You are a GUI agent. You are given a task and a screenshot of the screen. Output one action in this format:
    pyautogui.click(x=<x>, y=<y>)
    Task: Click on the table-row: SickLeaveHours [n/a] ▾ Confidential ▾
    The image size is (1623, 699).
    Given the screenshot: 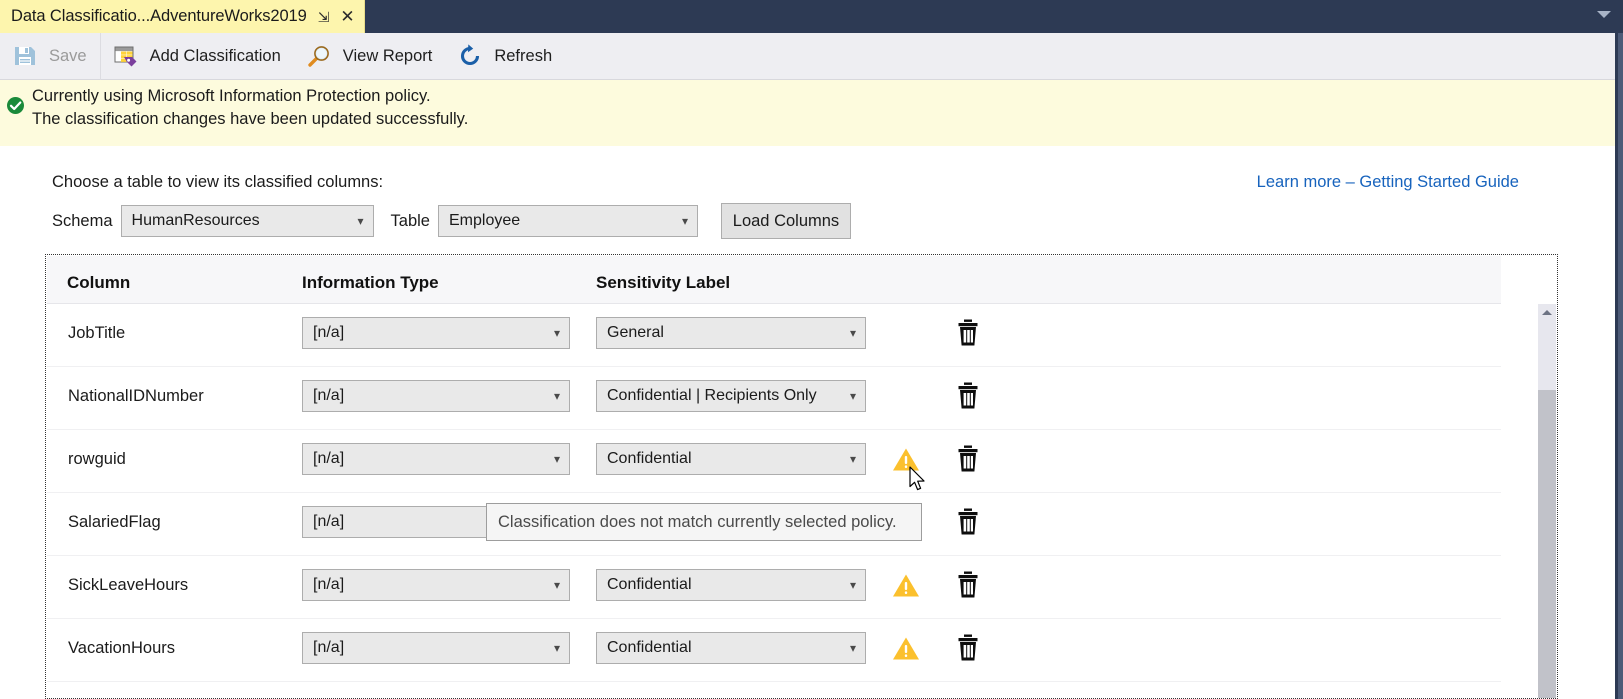 What is the action you would take?
    pyautogui.click(x=774, y=587)
    